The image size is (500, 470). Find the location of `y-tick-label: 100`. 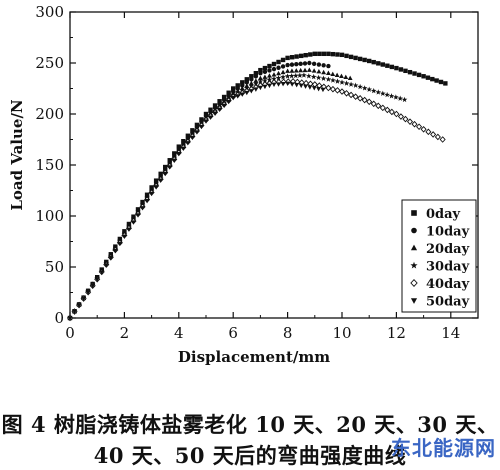

y-tick-label: 100 is located at coordinates (49, 216).